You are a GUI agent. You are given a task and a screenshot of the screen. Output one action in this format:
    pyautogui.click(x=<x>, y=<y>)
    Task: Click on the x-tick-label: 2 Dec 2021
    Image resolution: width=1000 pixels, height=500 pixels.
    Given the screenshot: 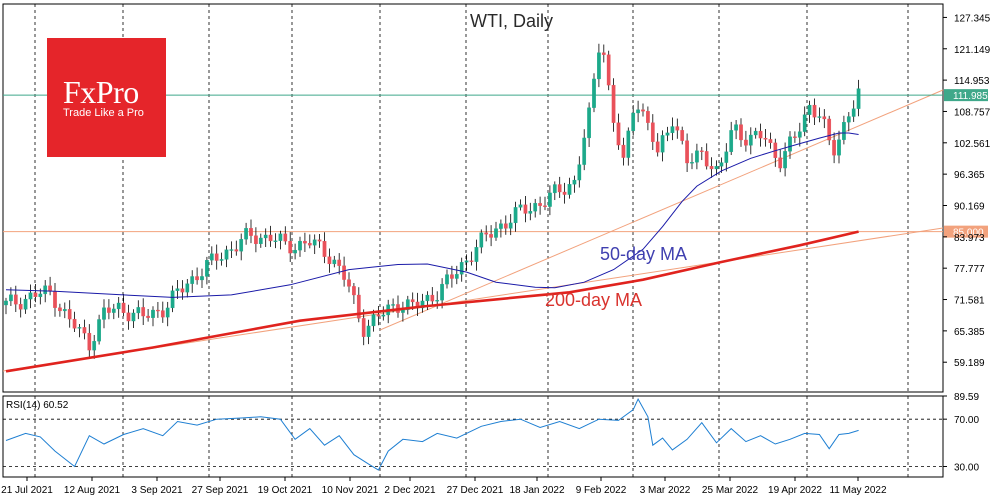 What is the action you would take?
    pyautogui.click(x=410, y=490)
    